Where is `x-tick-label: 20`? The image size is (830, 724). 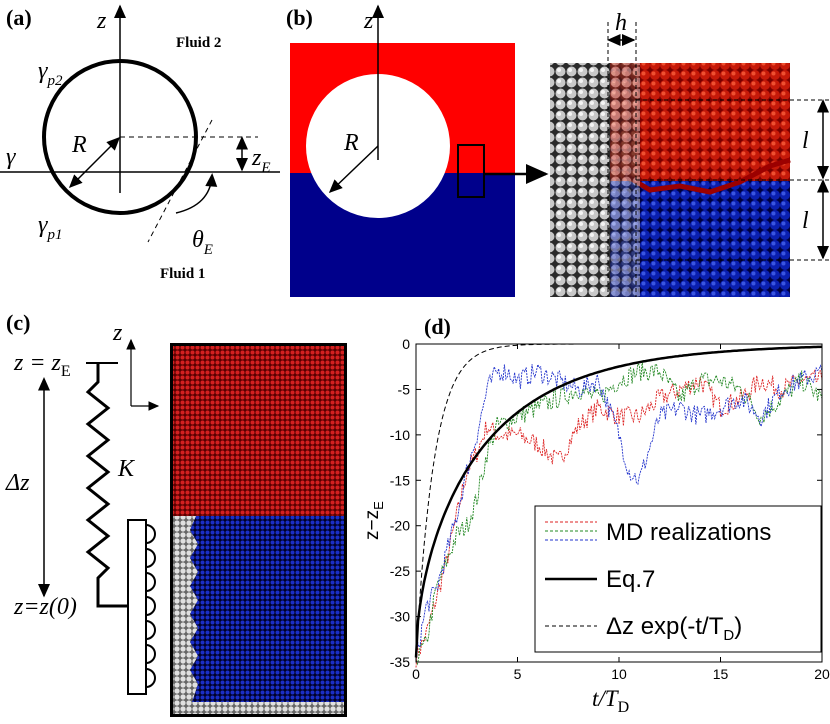 x-tick-label: 20 is located at coordinates (822, 674).